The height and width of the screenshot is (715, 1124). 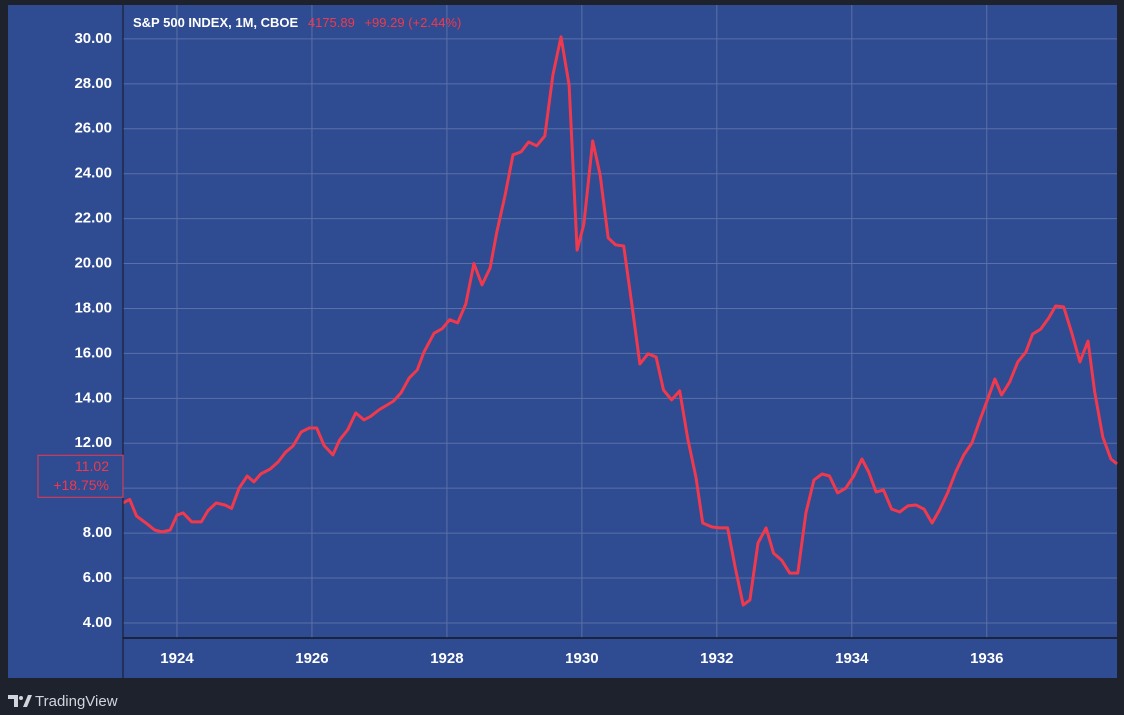 I want to click on y-tick-label: 24.00, so click(x=93, y=173).